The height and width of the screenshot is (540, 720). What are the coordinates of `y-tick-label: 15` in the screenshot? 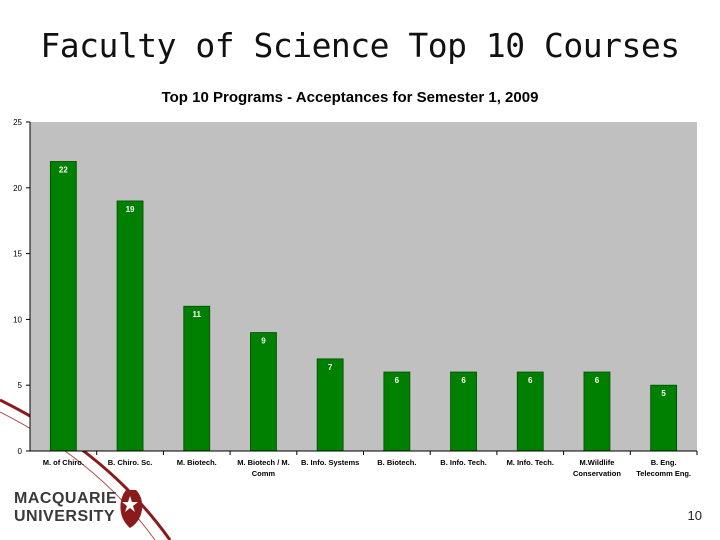 It's located at (17, 254).